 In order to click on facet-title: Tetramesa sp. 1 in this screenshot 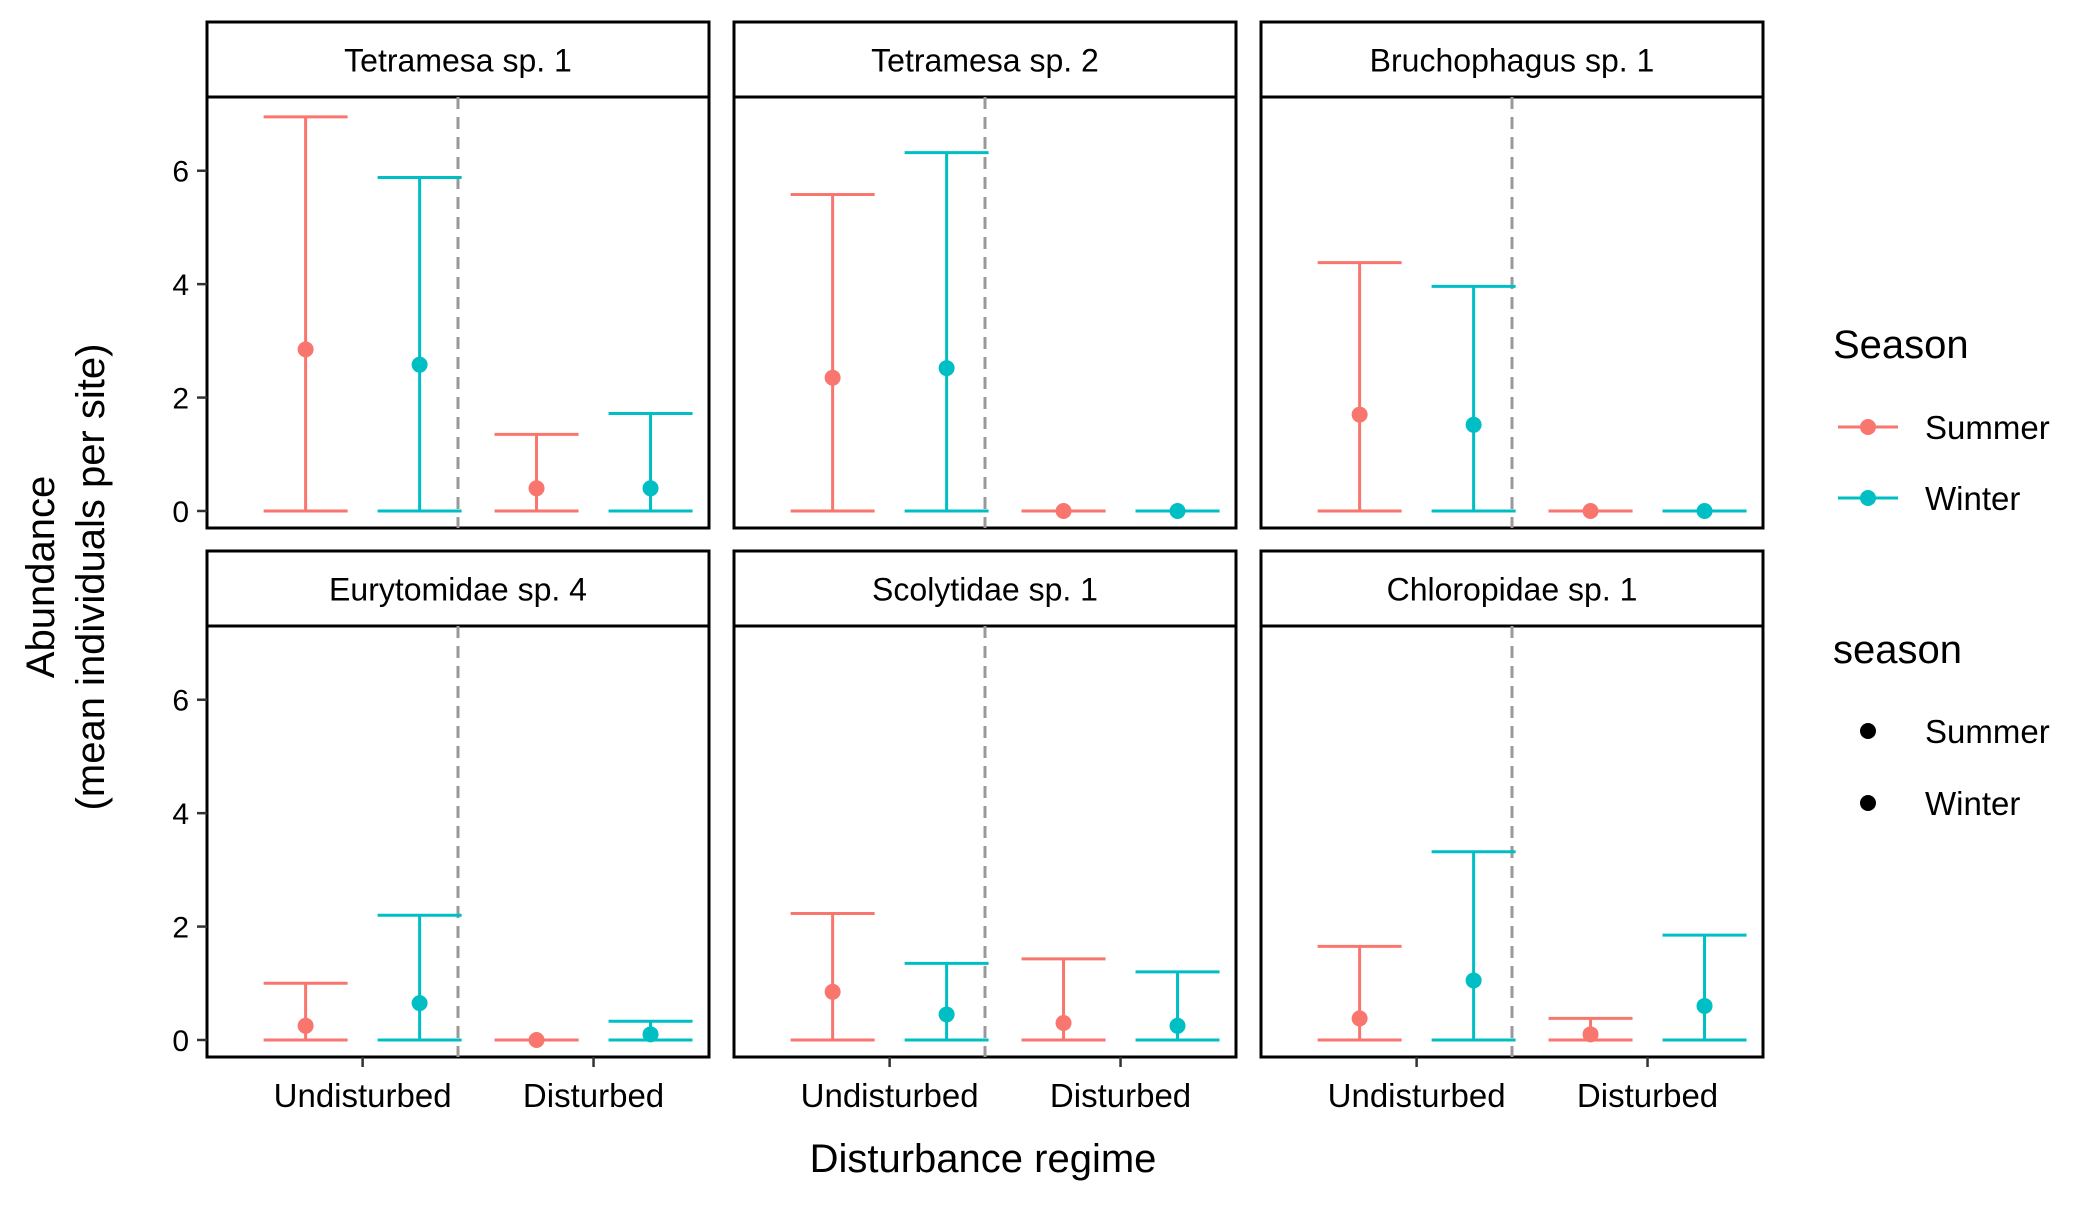, I will do `click(458, 61)`.